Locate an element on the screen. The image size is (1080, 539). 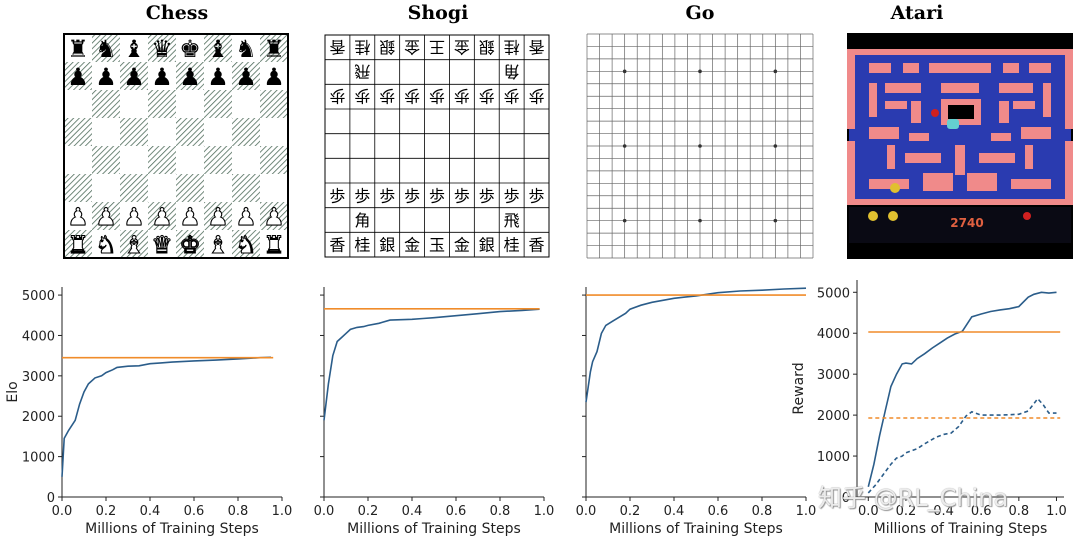
x-tick-label: 0.8 is located at coordinates (762, 511).